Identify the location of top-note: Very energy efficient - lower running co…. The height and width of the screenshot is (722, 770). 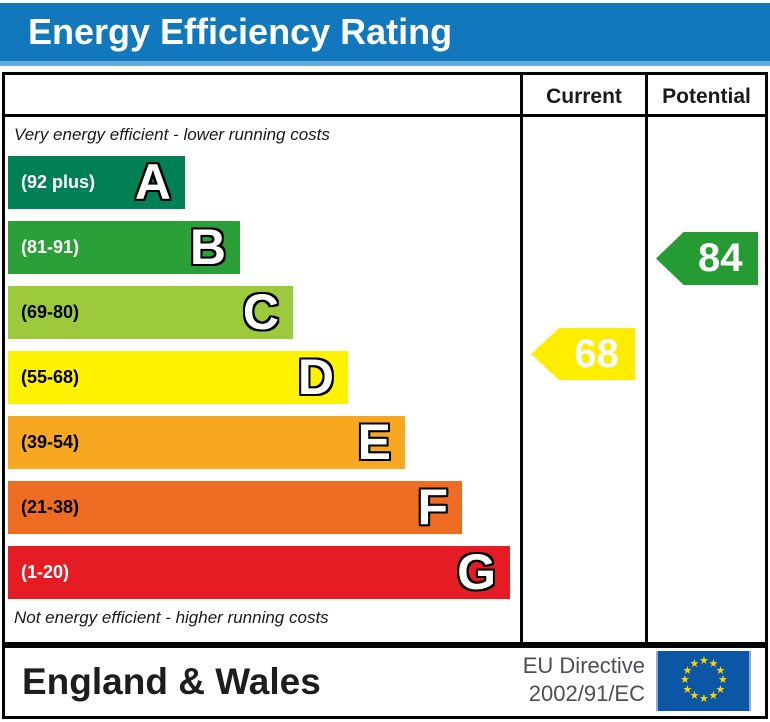
(172, 134).